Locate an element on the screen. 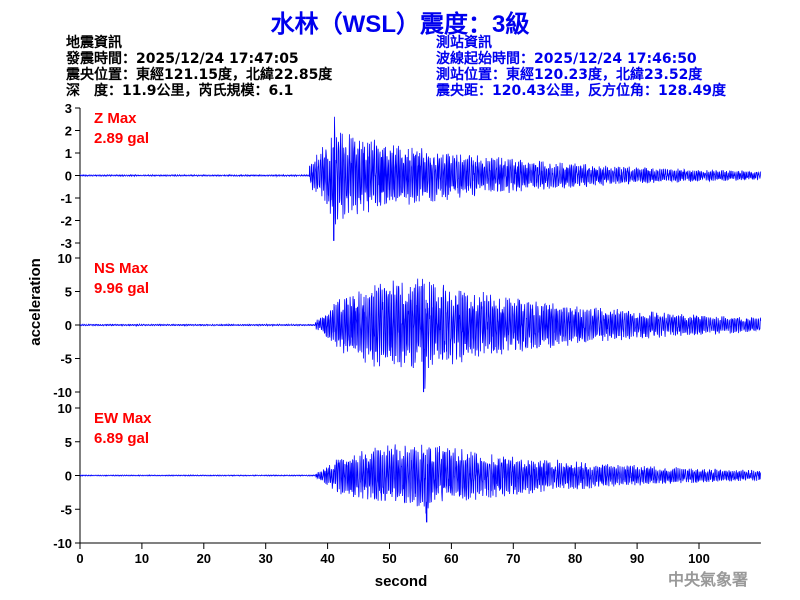 The width and height of the screenshot is (800, 600). max-label-ew: EW Max is located at coordinates (123, 418).